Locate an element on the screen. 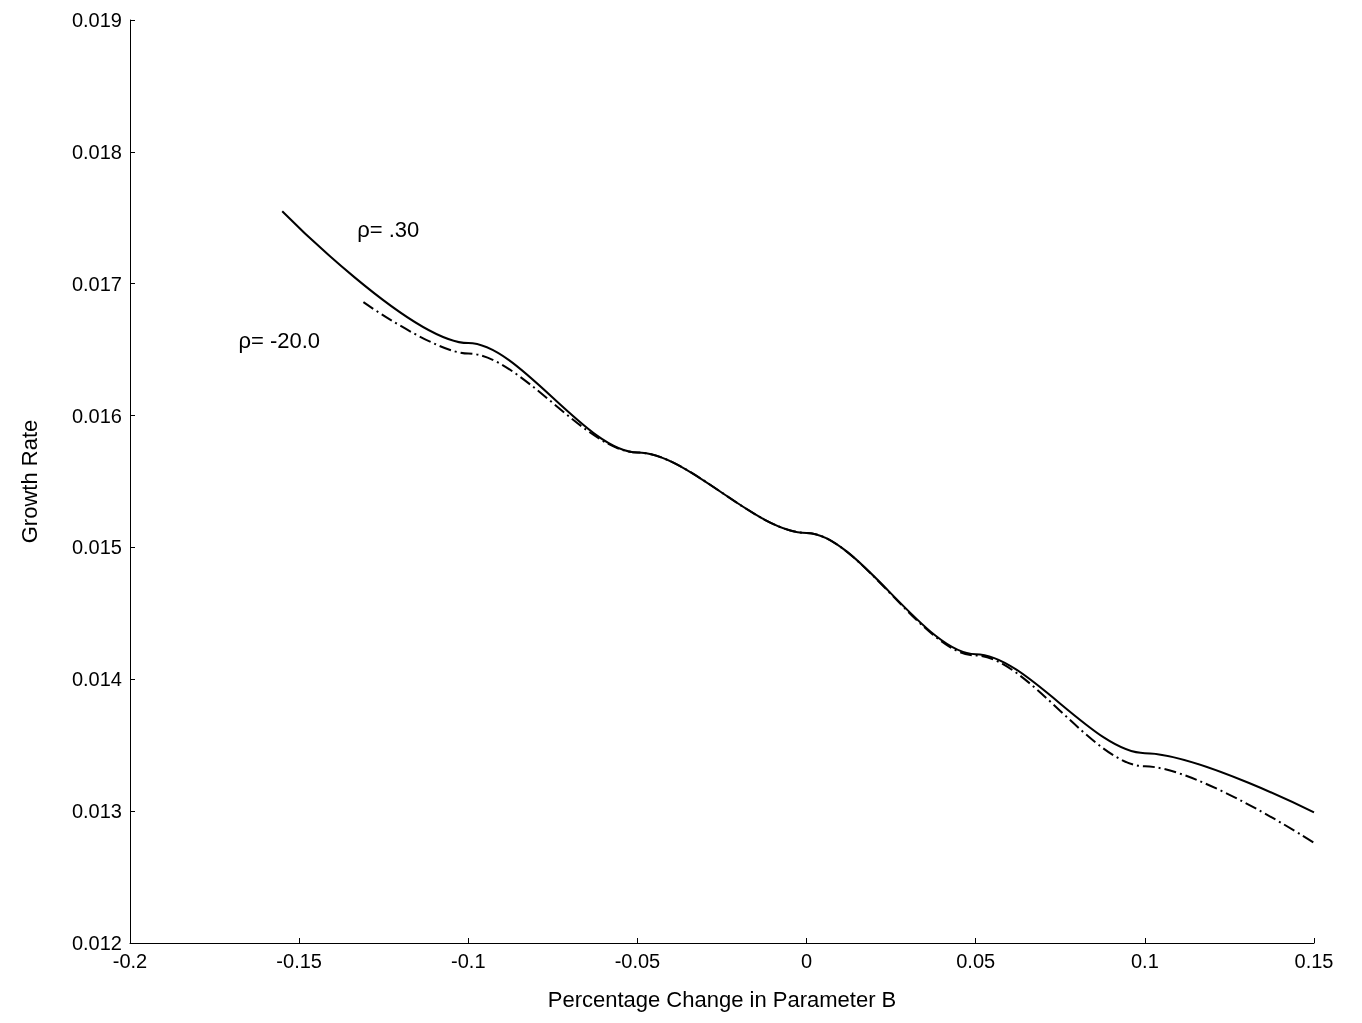  x-tick-label: 0.05 is located at coordinates (976, 961).